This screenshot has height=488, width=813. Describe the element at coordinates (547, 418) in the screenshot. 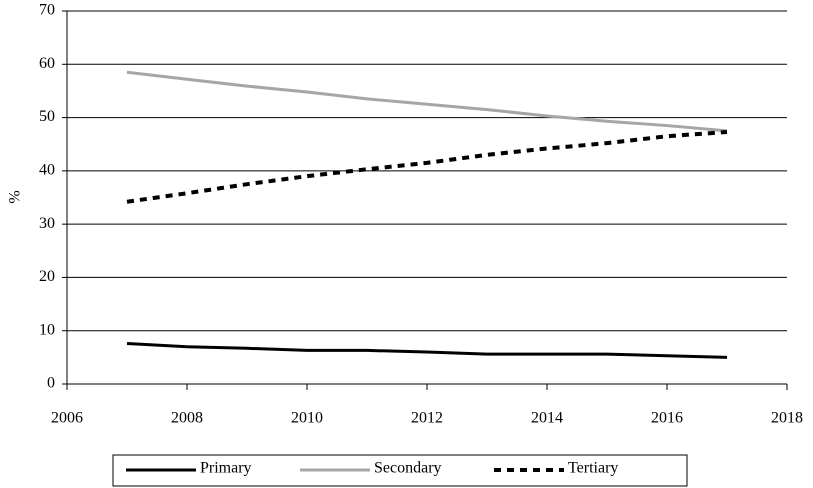

I see `x-tick-label: 2014` at that location.